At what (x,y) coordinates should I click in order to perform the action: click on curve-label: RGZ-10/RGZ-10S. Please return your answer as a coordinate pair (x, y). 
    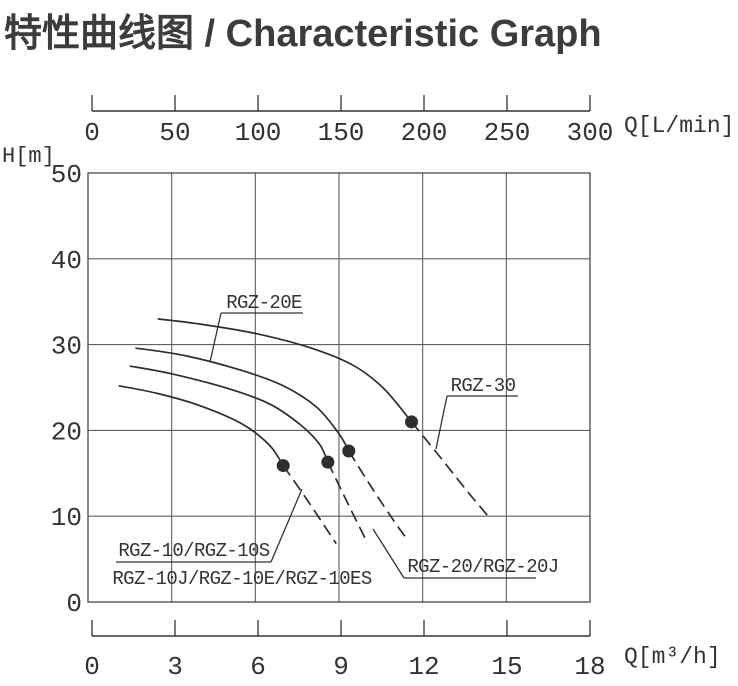
    Looking at the image, I should click on (193, 551).